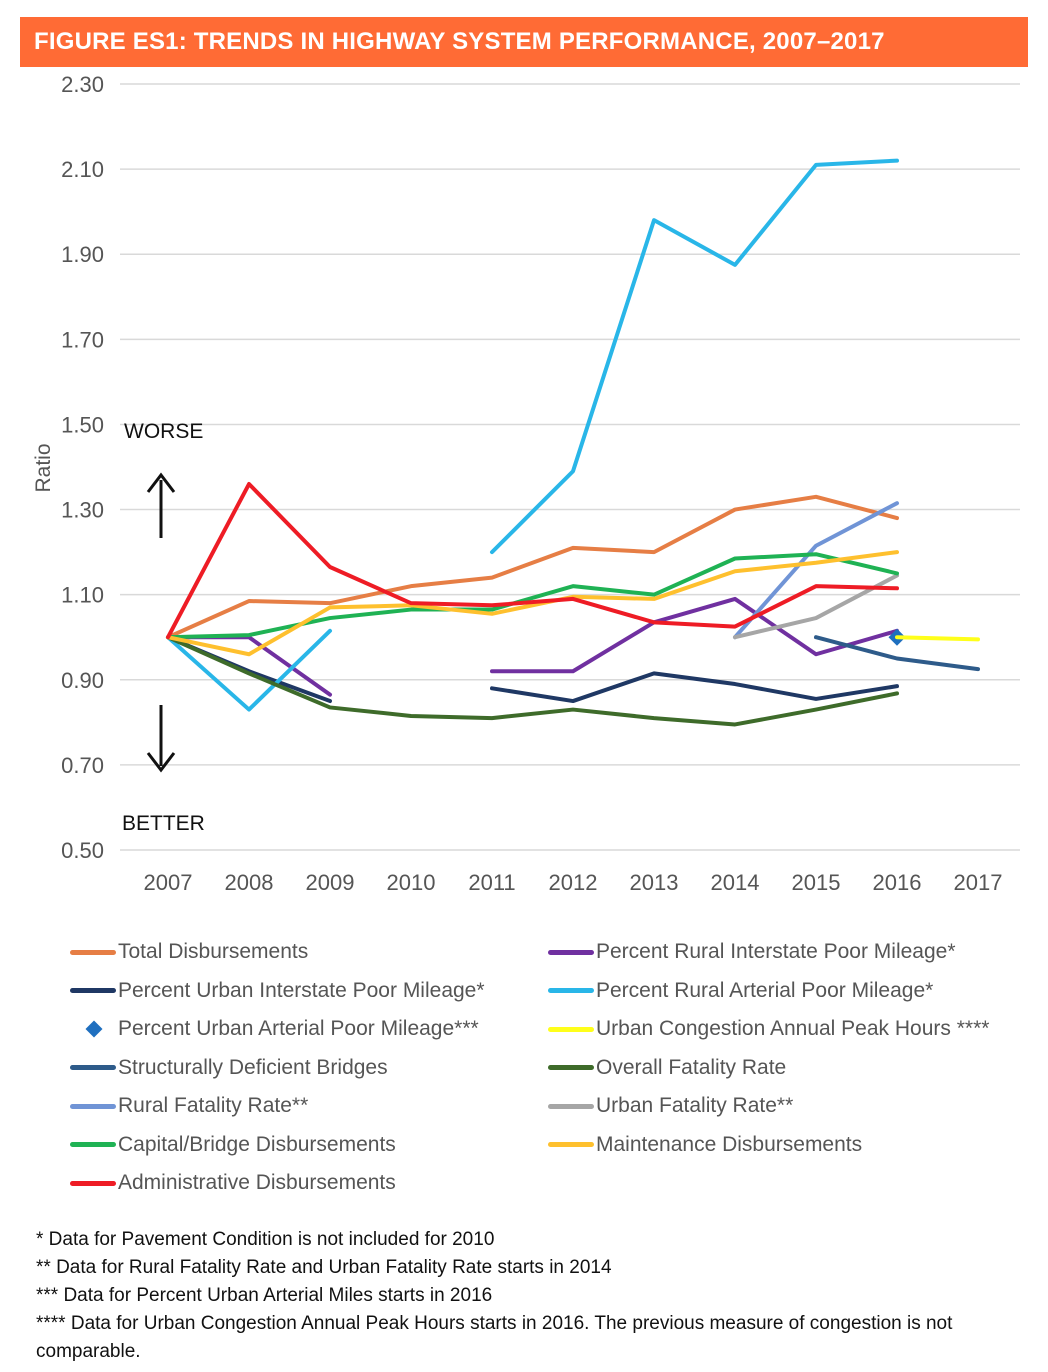 Image resolution: width=1048 pixels, height=1372 pixels. I want to click on legend-item: Urban Congestion Annual Peak Hours ****, so click(768, 1029).